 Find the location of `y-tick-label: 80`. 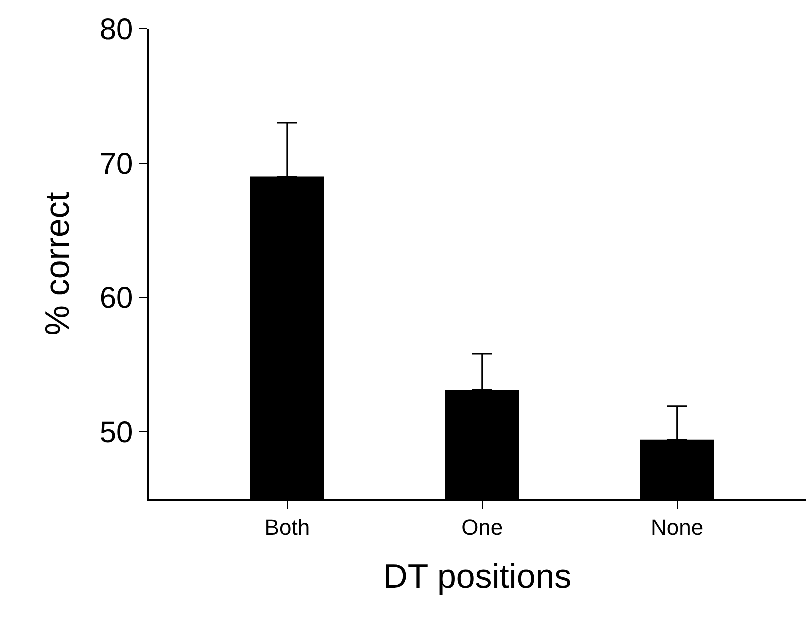

y-tick-label: 80 is located at coordinates (117, 30).